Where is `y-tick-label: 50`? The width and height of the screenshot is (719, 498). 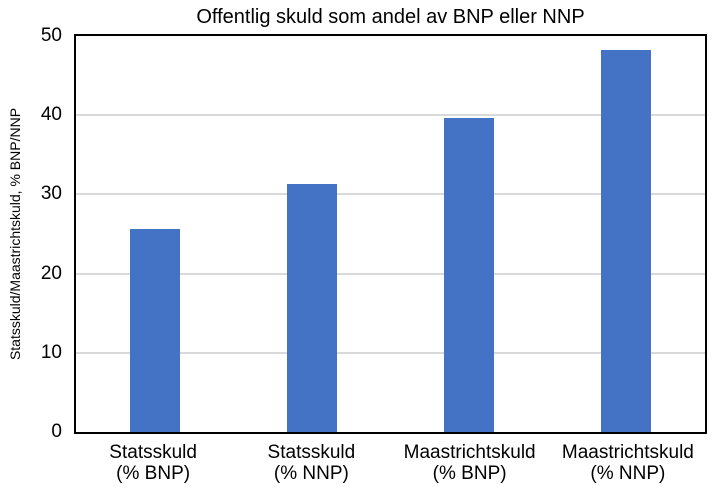 y-tick-label: 50 is located at coordinates (51, 35).